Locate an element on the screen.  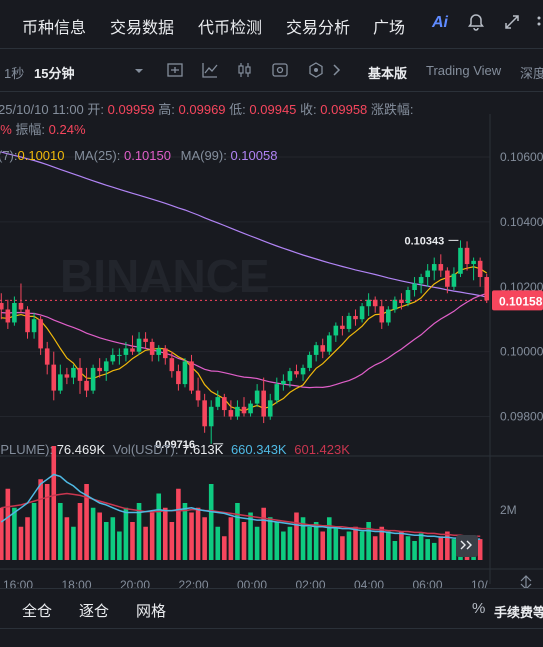
interval-15m: 15分钟 is located at coordinates (54, 73).